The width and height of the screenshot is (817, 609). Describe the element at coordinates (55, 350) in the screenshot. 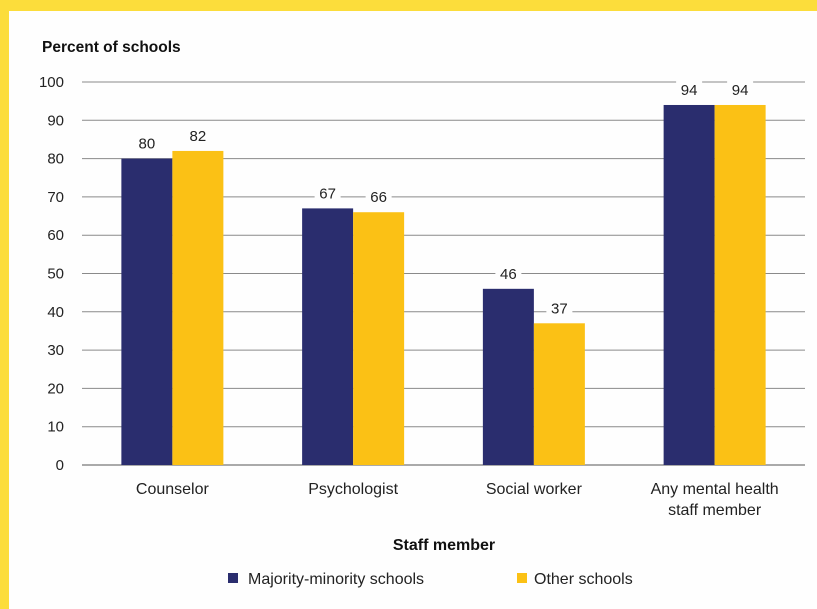

I see `y-tick-label: 30` at that location.